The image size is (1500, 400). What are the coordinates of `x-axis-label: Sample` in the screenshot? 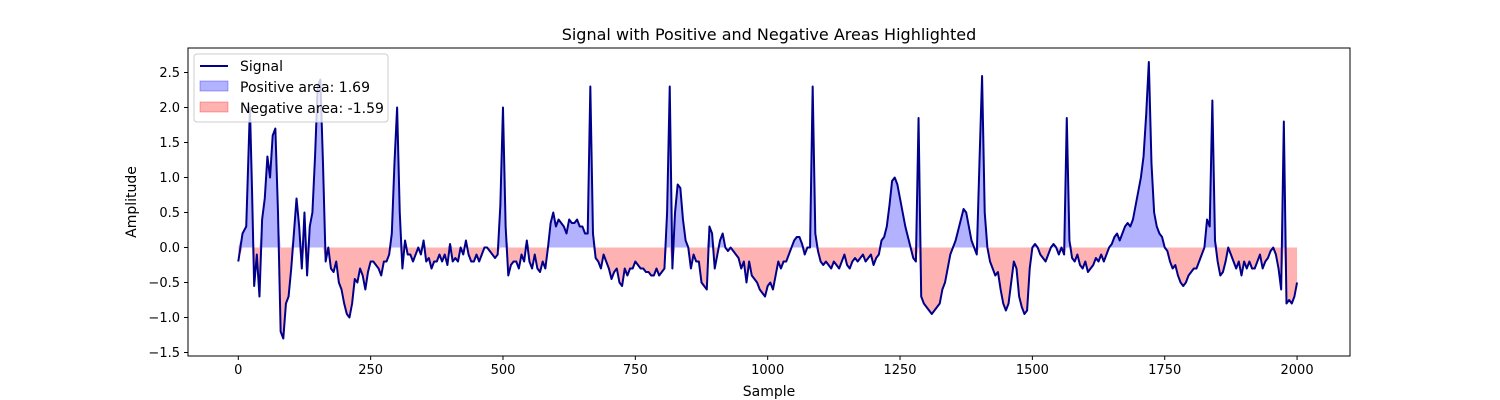 It's located at (769, 392).